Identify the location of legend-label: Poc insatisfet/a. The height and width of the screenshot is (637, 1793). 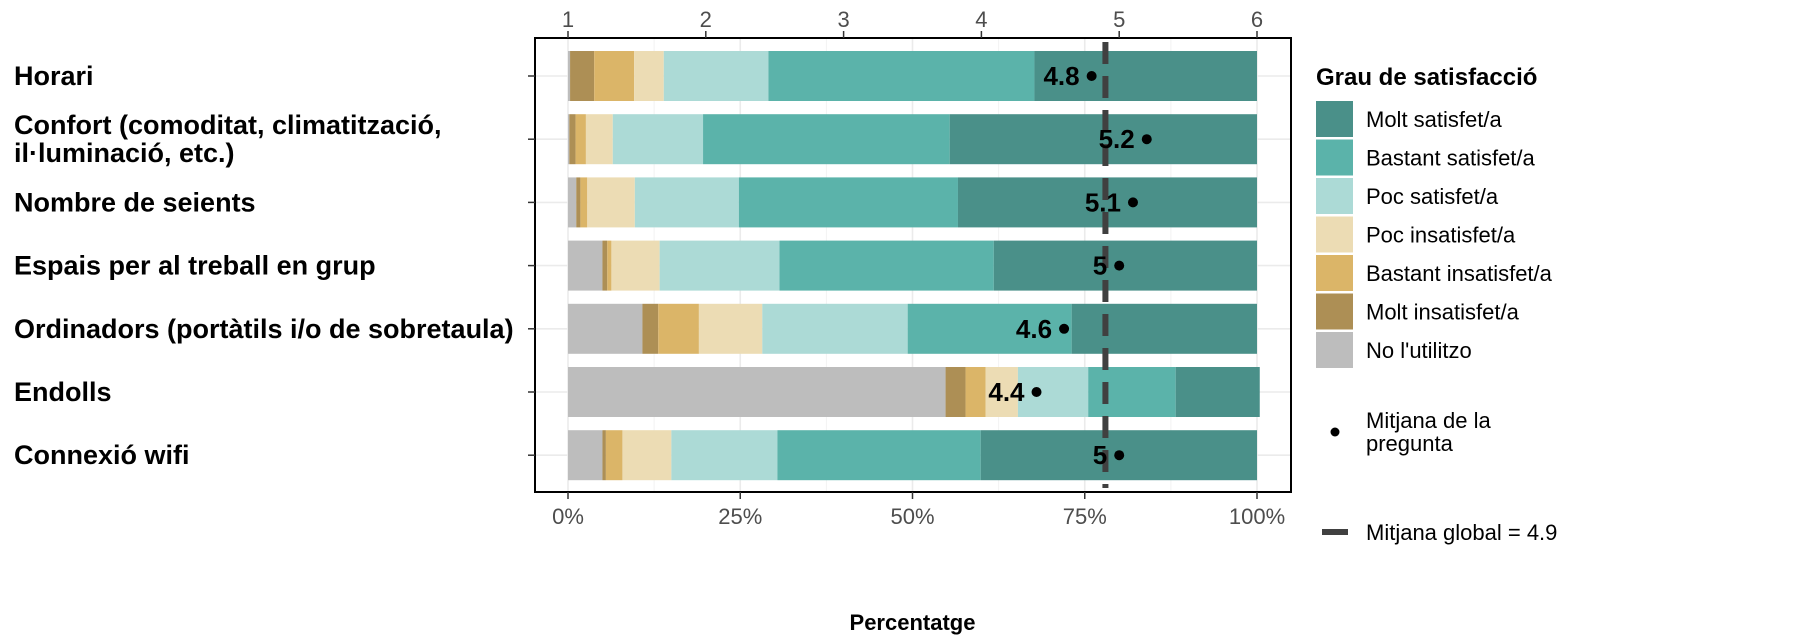
(1441, 235).